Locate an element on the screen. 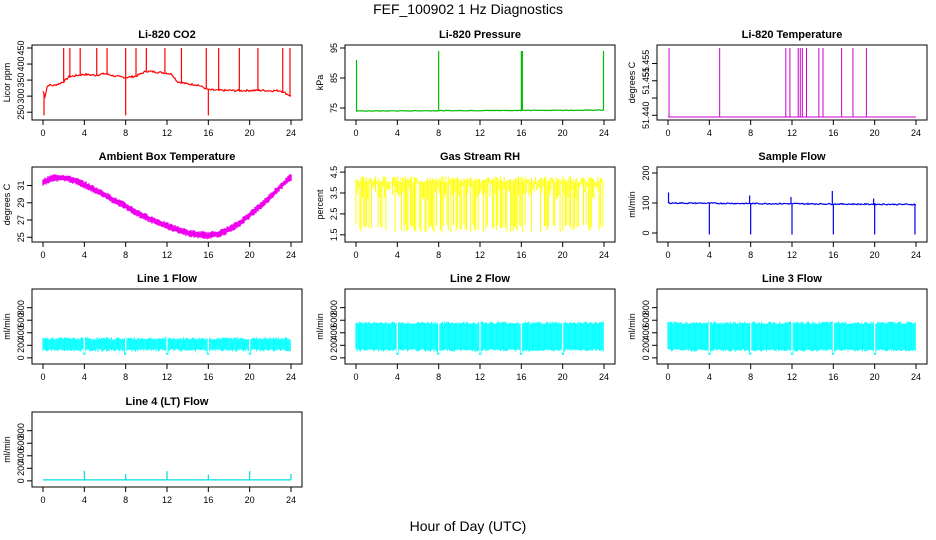 This screenshot has height=540, width=936. line-2-flow-x-tick-label: 20 is located at coordinates (563, 377).